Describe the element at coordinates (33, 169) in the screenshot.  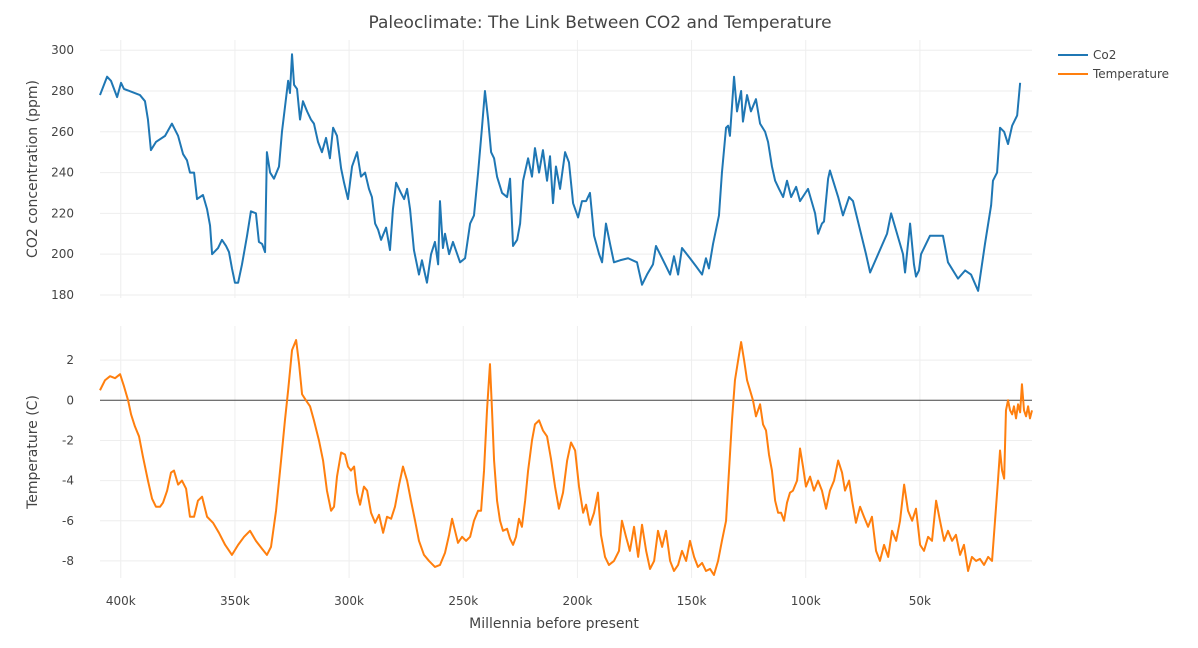
I see `y-axis-title: CO2 concentration (ppm)` at that location.